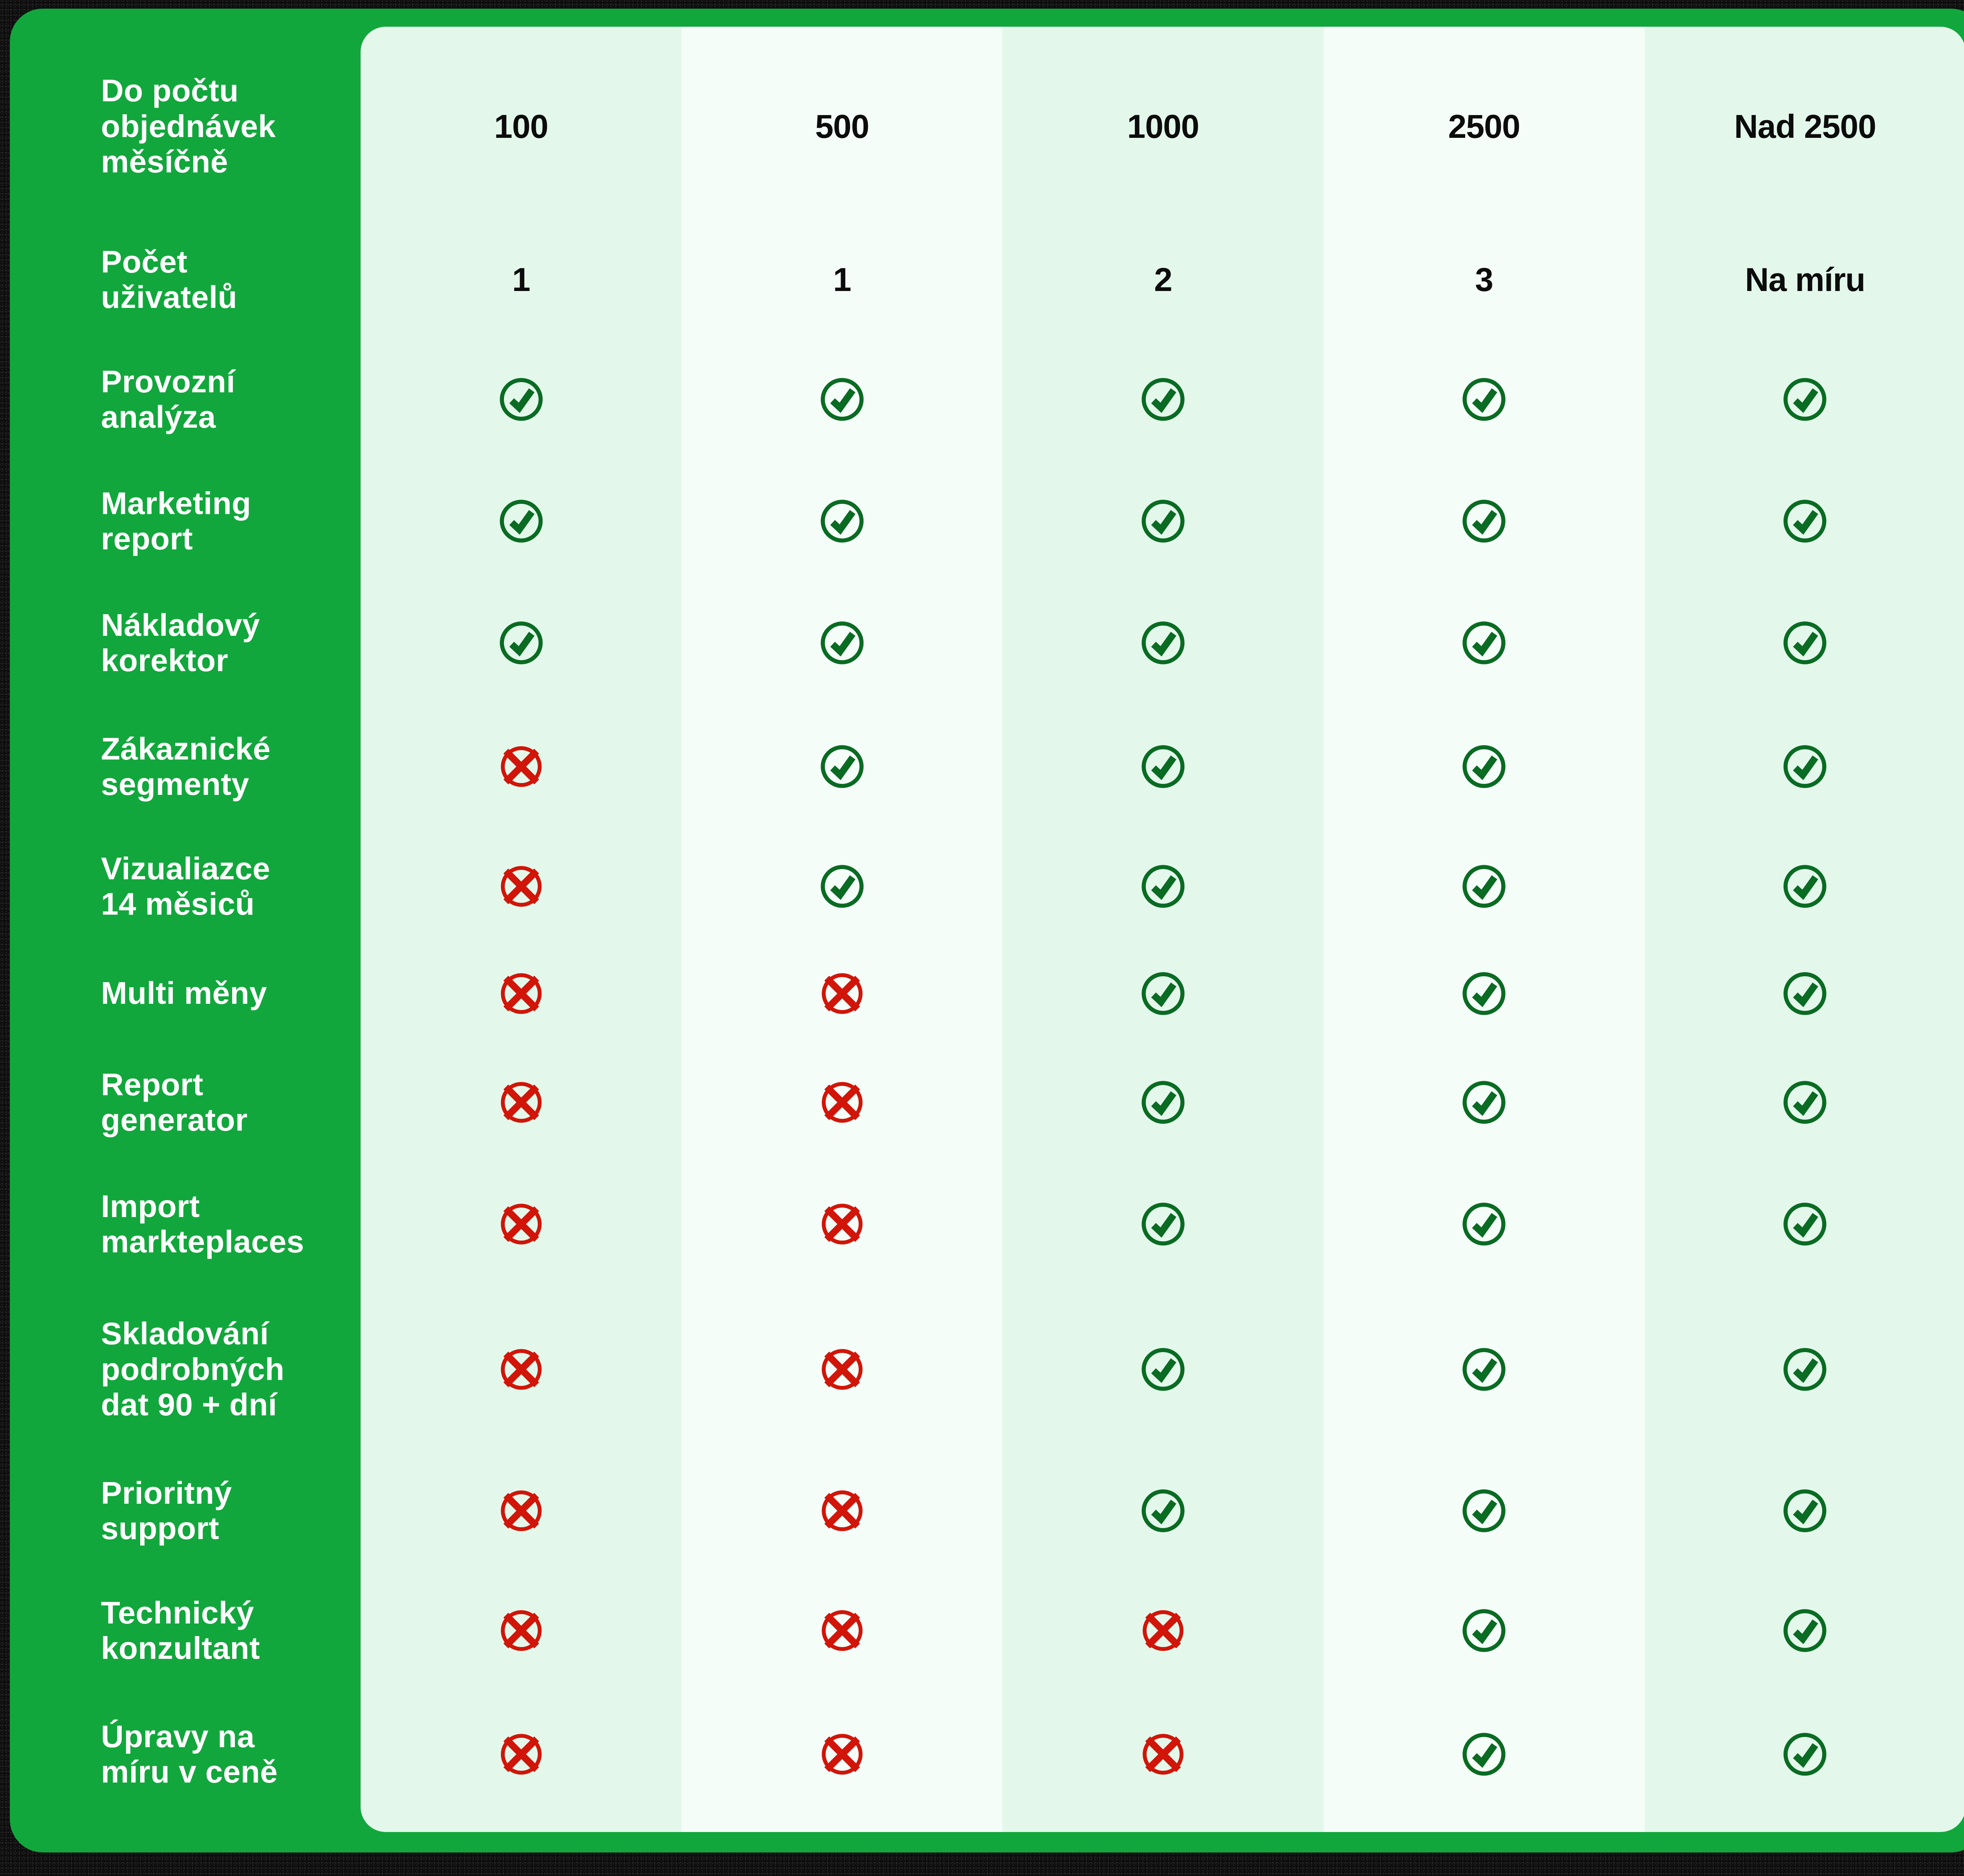 This screenshot has width=1964, height=1876. I want to click on feature-label-8: Import markteplaces, so click(202, 1223).